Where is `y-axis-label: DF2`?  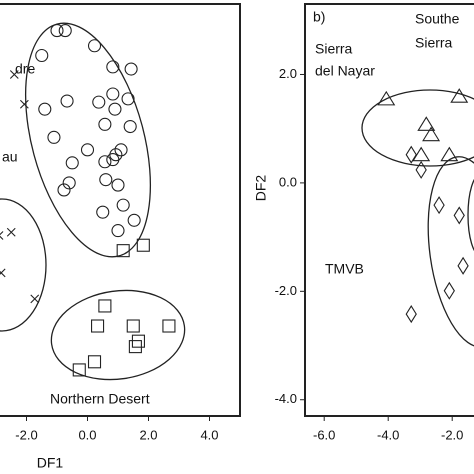 y-axis-label: DF2 is located at coordinates (261, 188).